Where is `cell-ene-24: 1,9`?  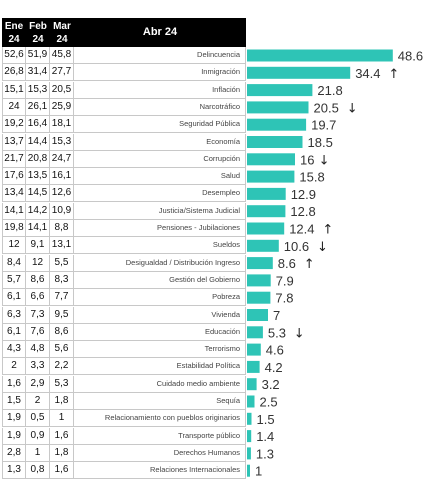
cell-ene-24: 1,9 is located at coordinates (14, 419).